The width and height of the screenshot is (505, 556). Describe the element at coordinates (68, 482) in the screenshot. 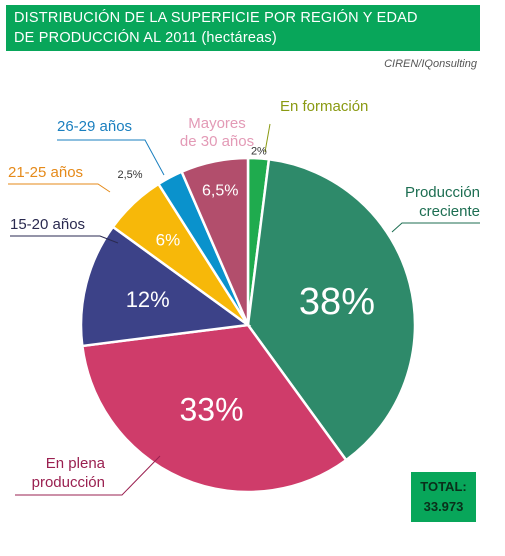

I see `category-label-plena-2: producción` at that location.